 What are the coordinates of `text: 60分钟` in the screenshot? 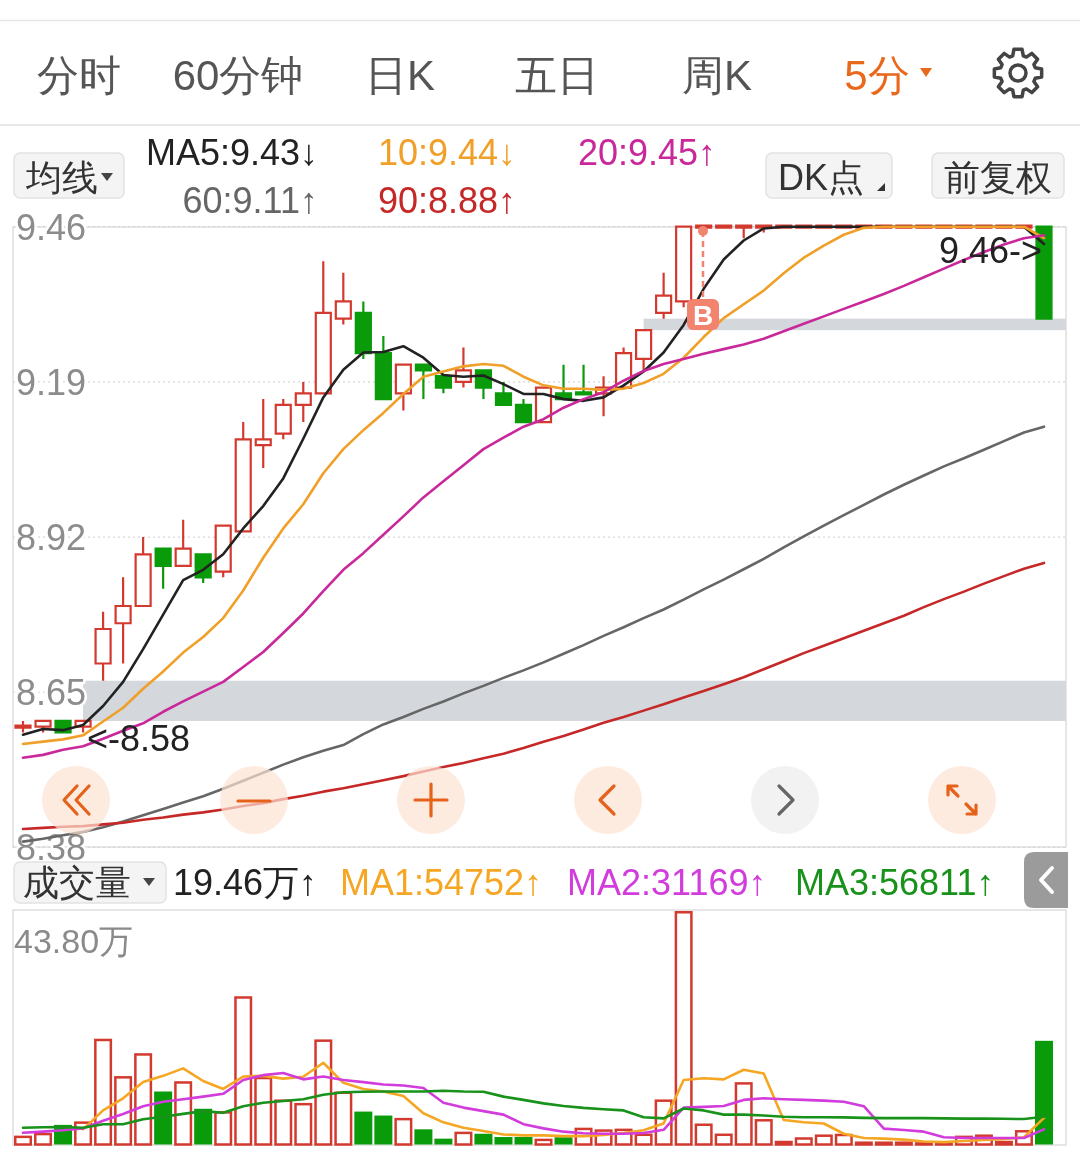 It's located at (238, 75).